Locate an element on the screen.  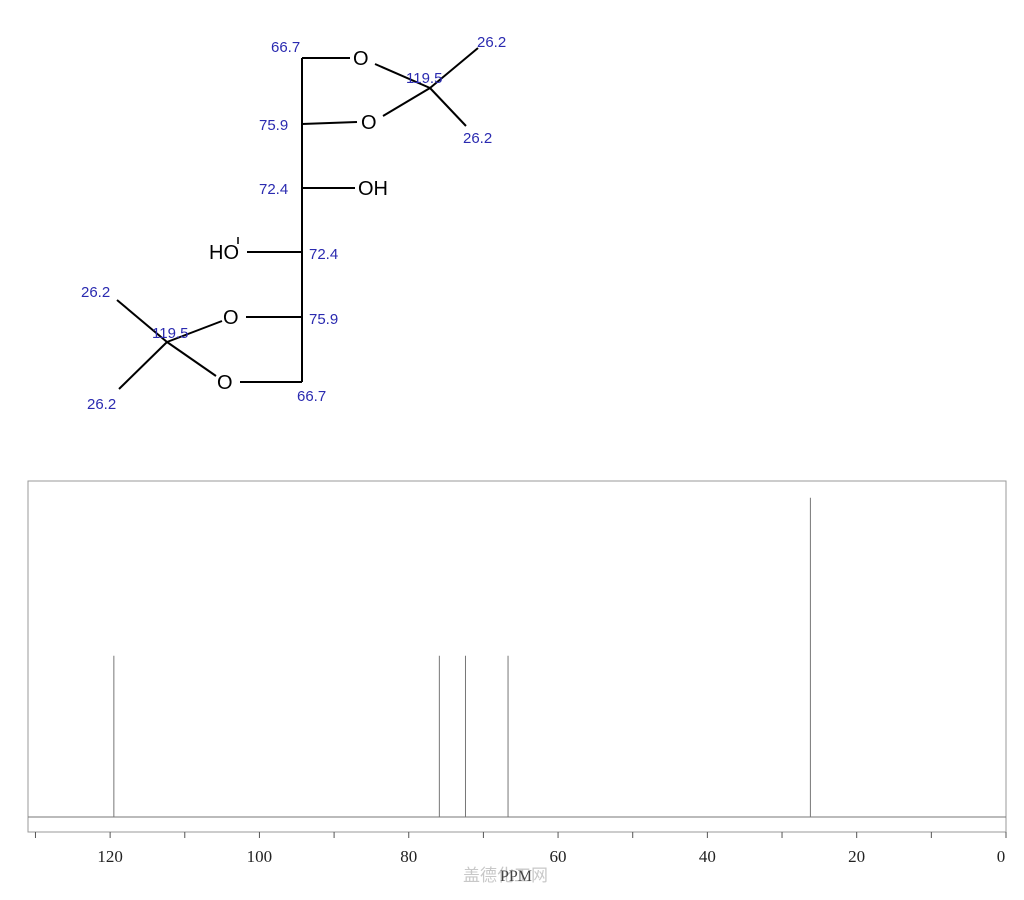
watermark: 盖德化工网 is located at coordinates (505, 876).